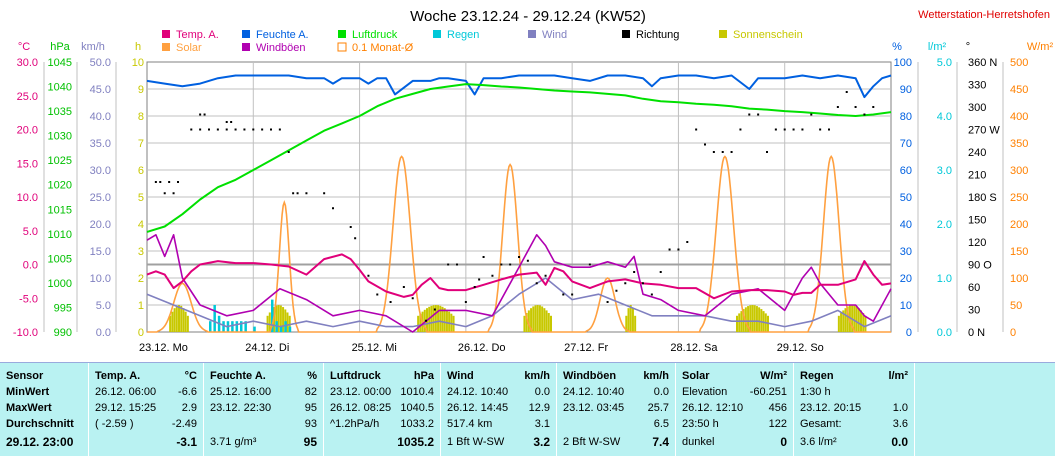  I want to click on stats-wind-value: 3.2, so click(541, 442).